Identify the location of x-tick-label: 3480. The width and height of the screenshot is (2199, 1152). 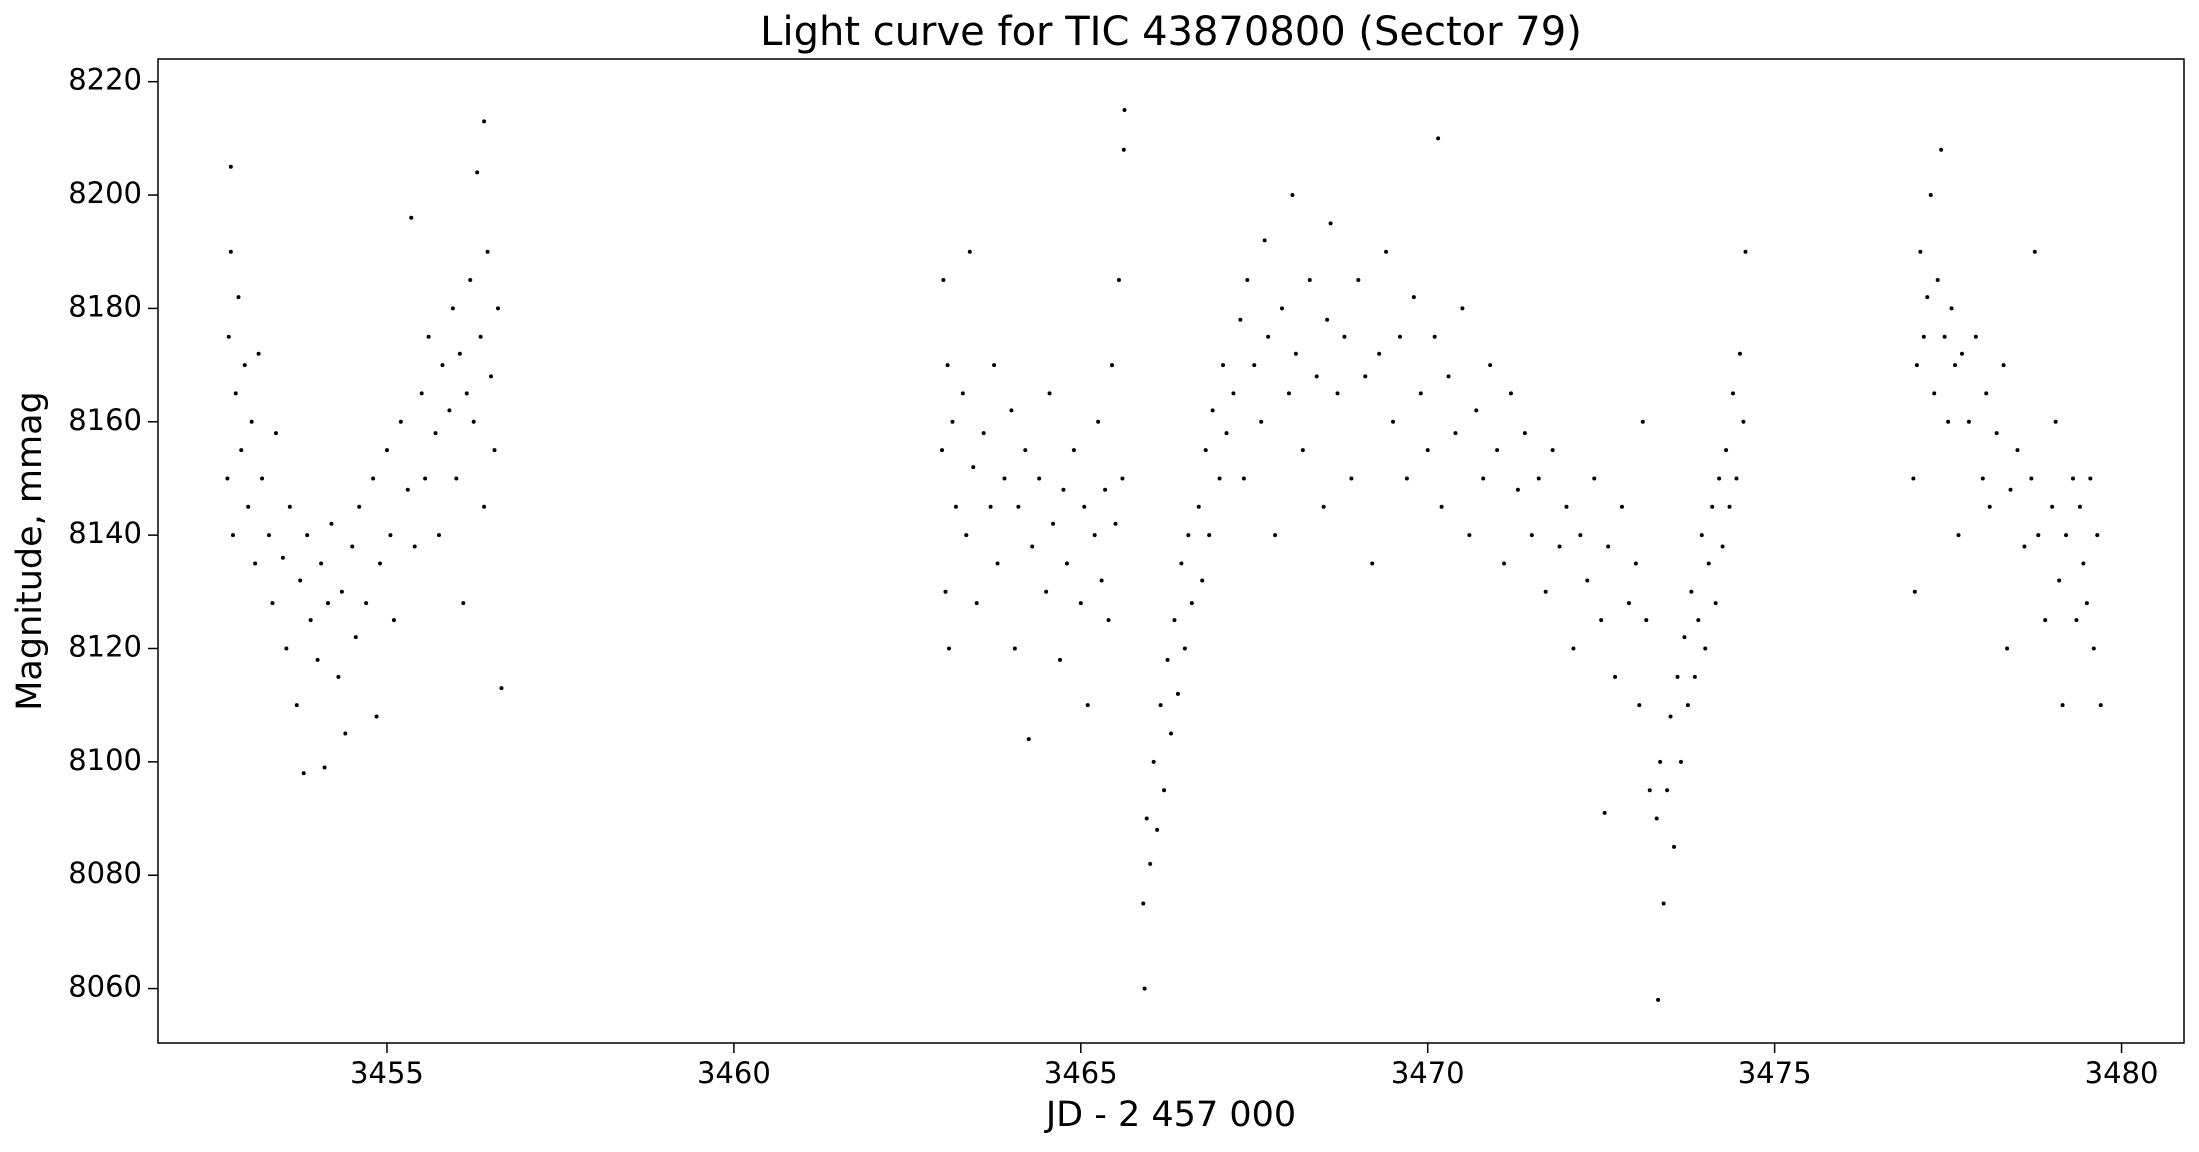
(2122, 1073).